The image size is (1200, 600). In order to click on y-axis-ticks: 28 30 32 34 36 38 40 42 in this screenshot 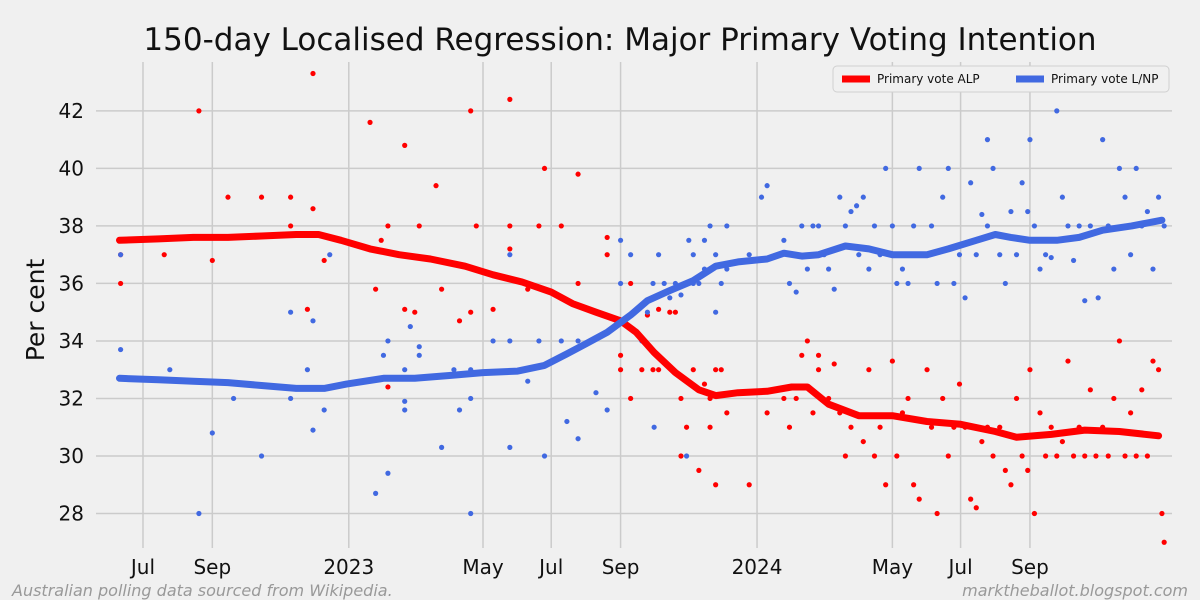, I will do `click(71, 312)`.